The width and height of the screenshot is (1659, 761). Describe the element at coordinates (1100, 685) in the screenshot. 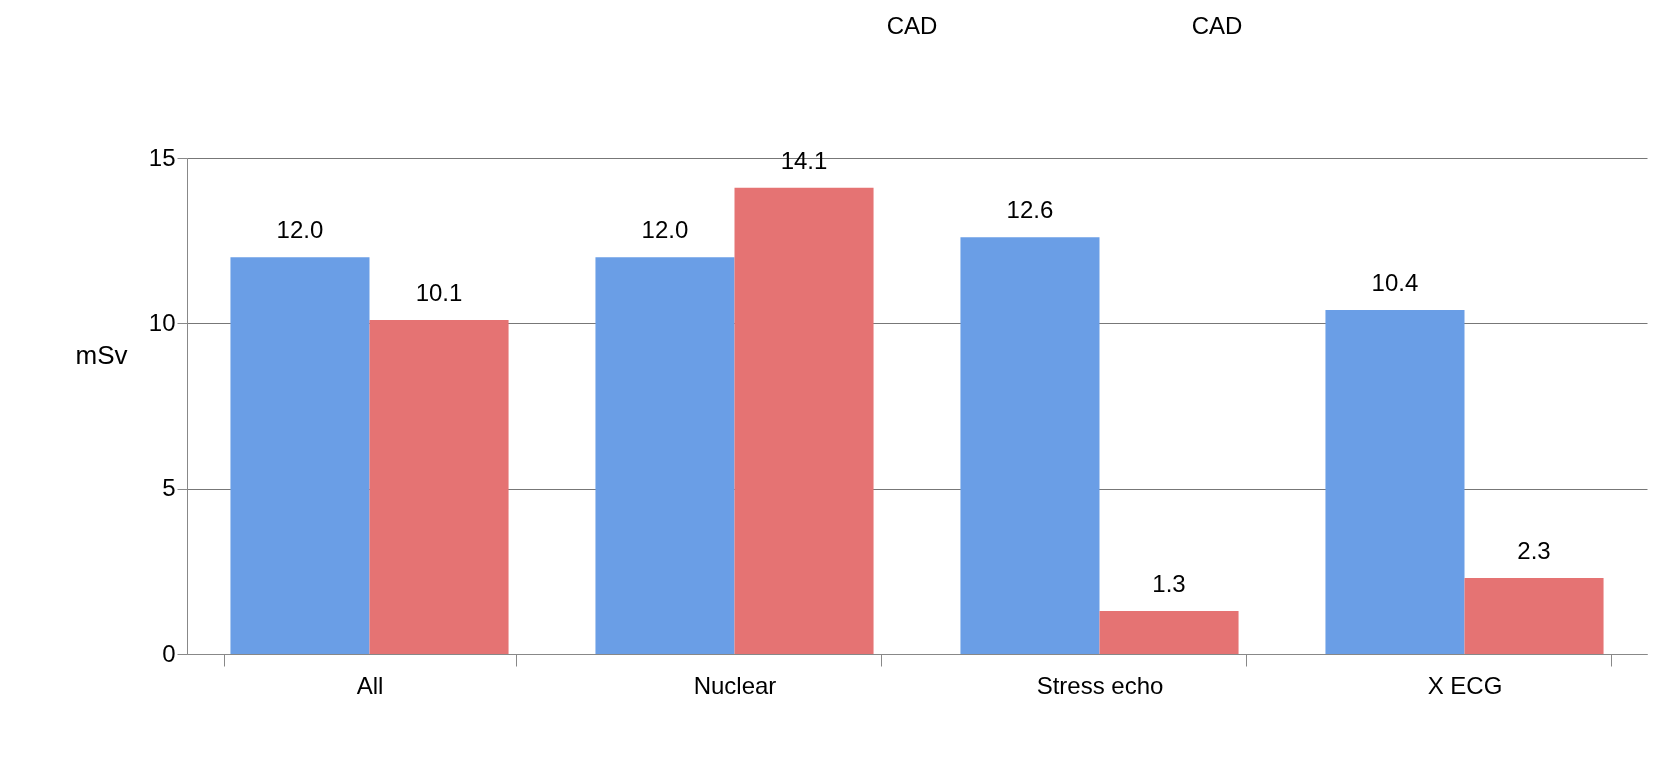

I see `x-tick-label: Stress echo` at that location.